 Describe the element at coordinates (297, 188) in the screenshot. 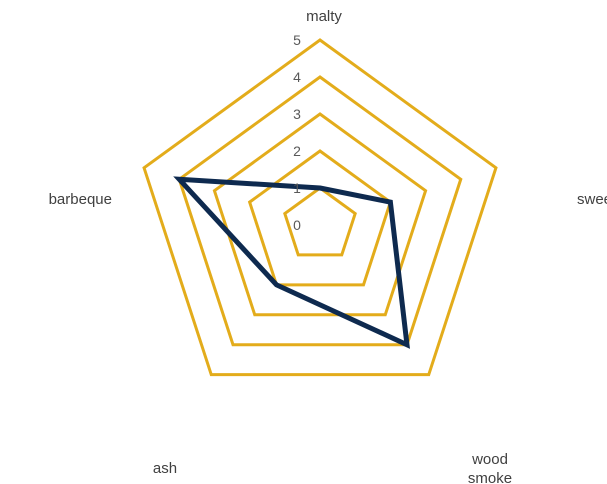

I see `tick-label-1: 1` at that location.